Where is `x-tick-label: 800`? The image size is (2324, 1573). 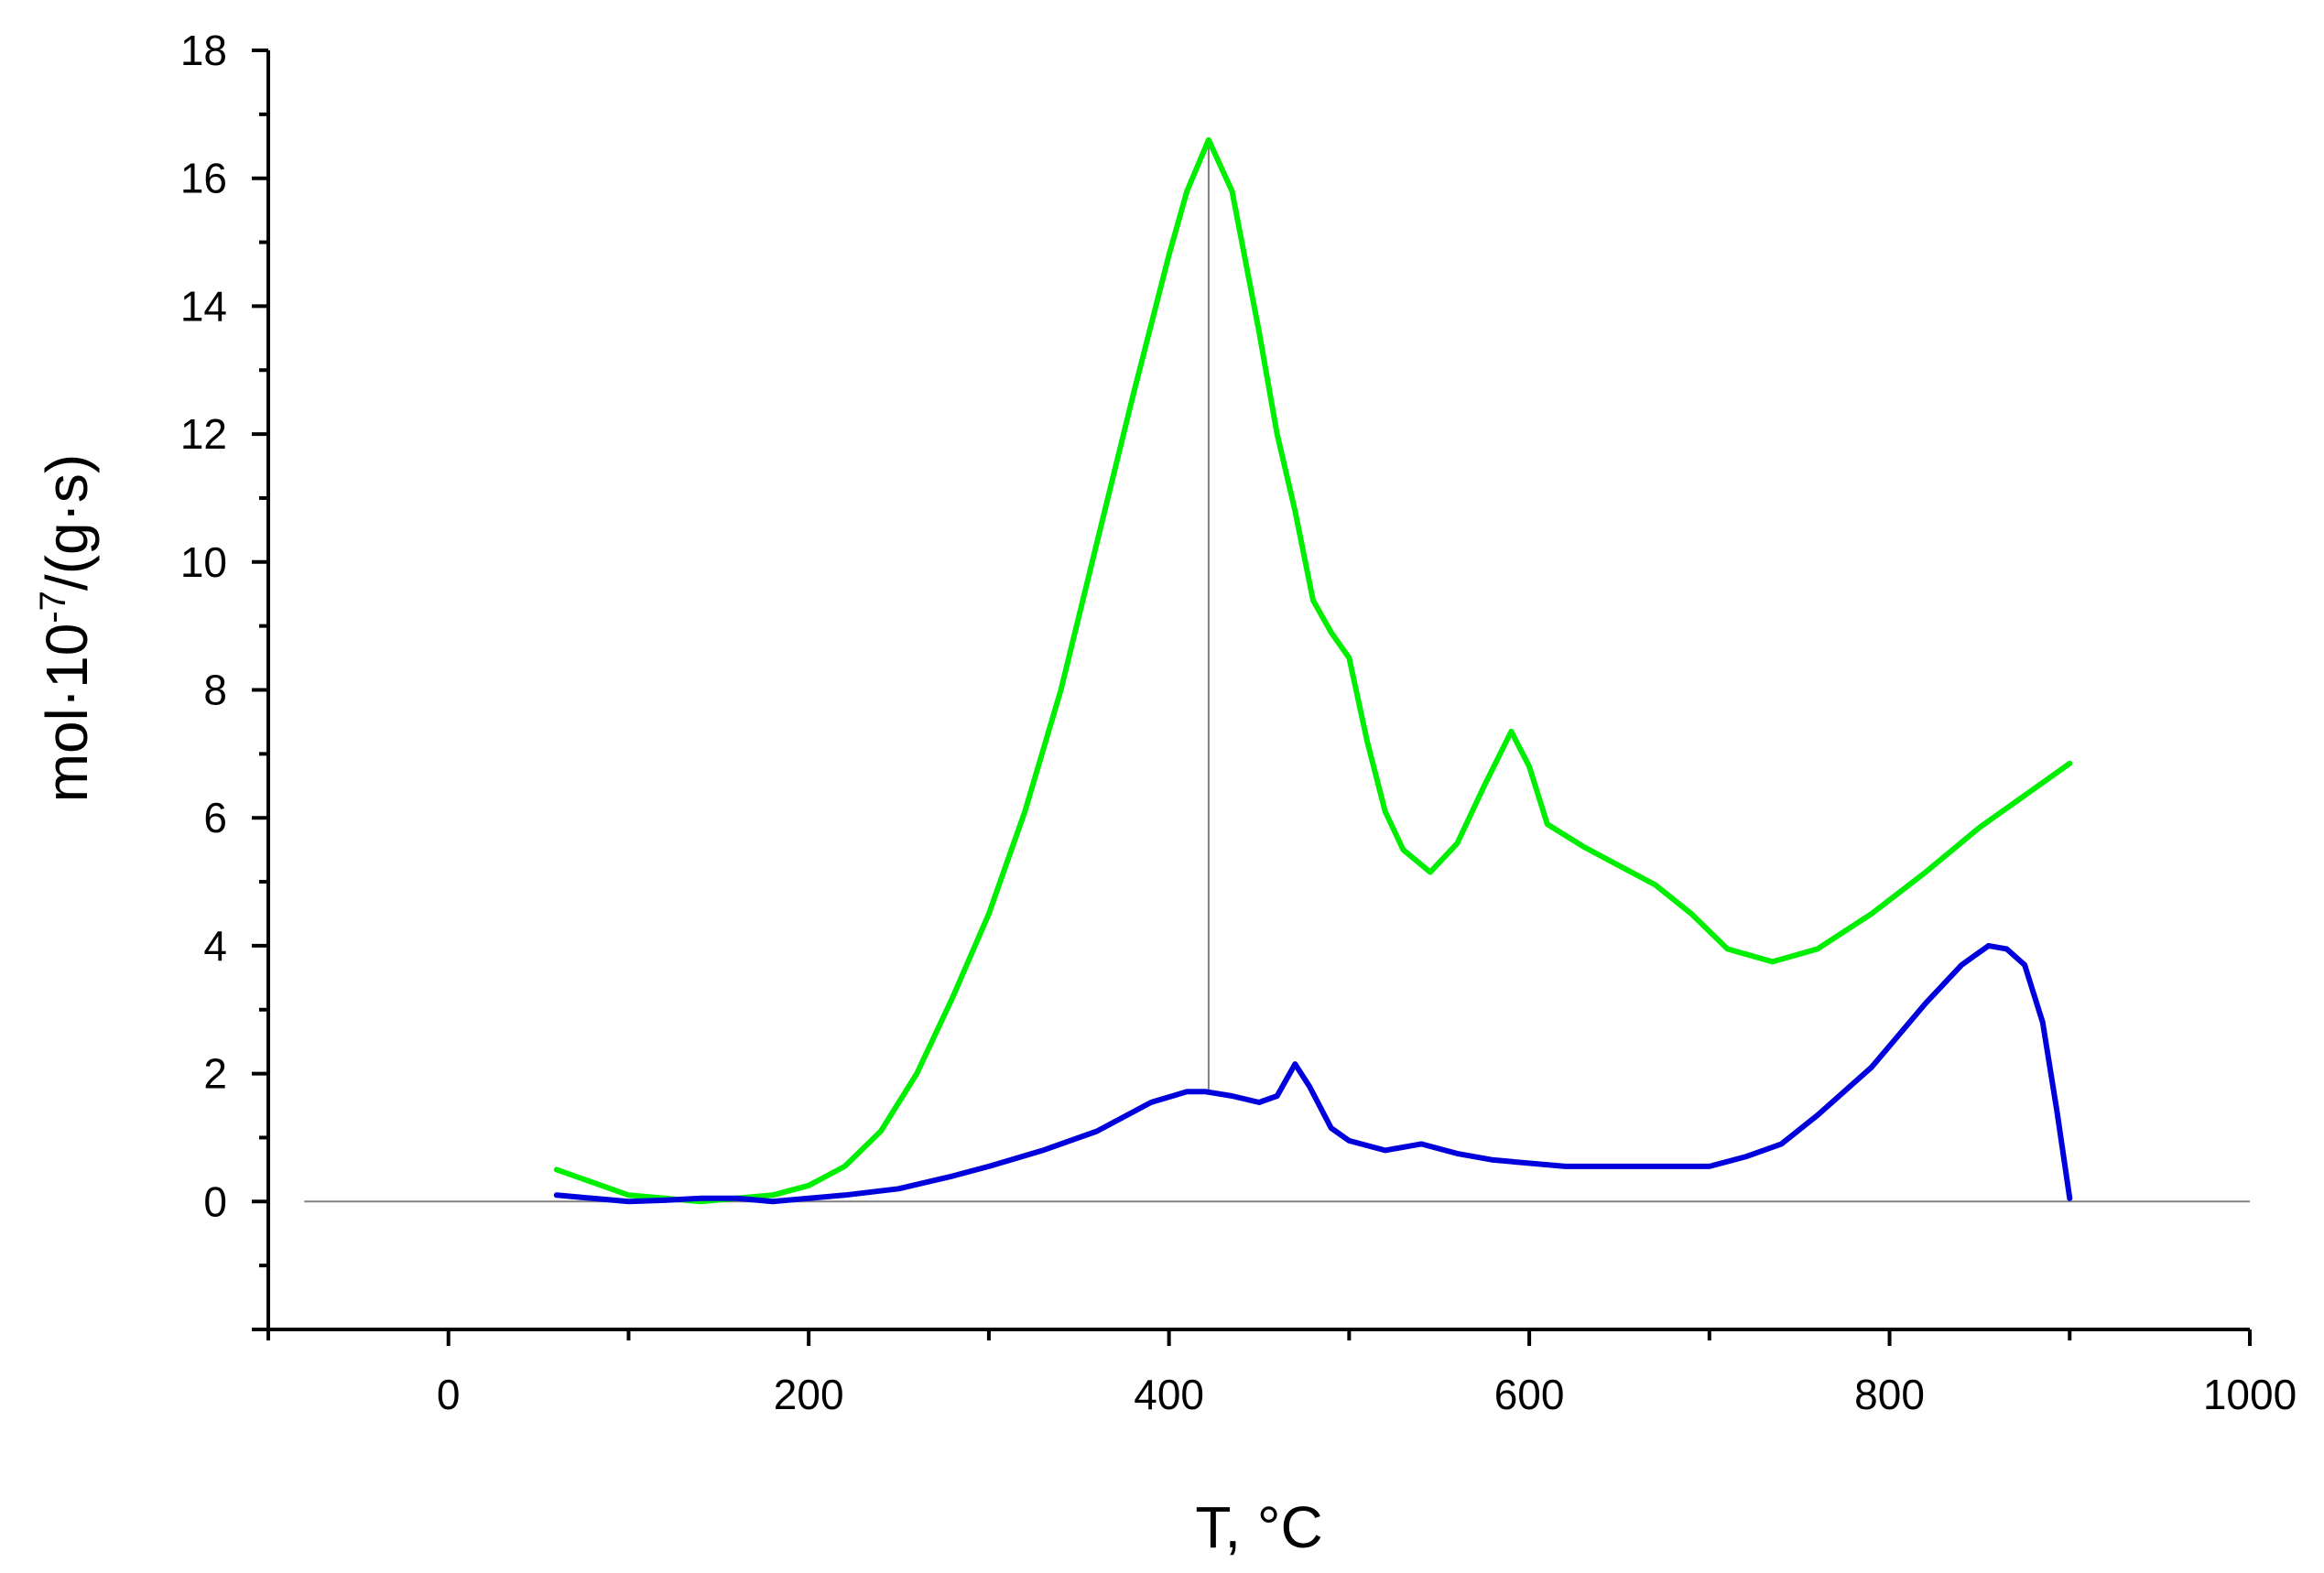 x-tick-label: 800 is located at coordinates (1890, 1394).